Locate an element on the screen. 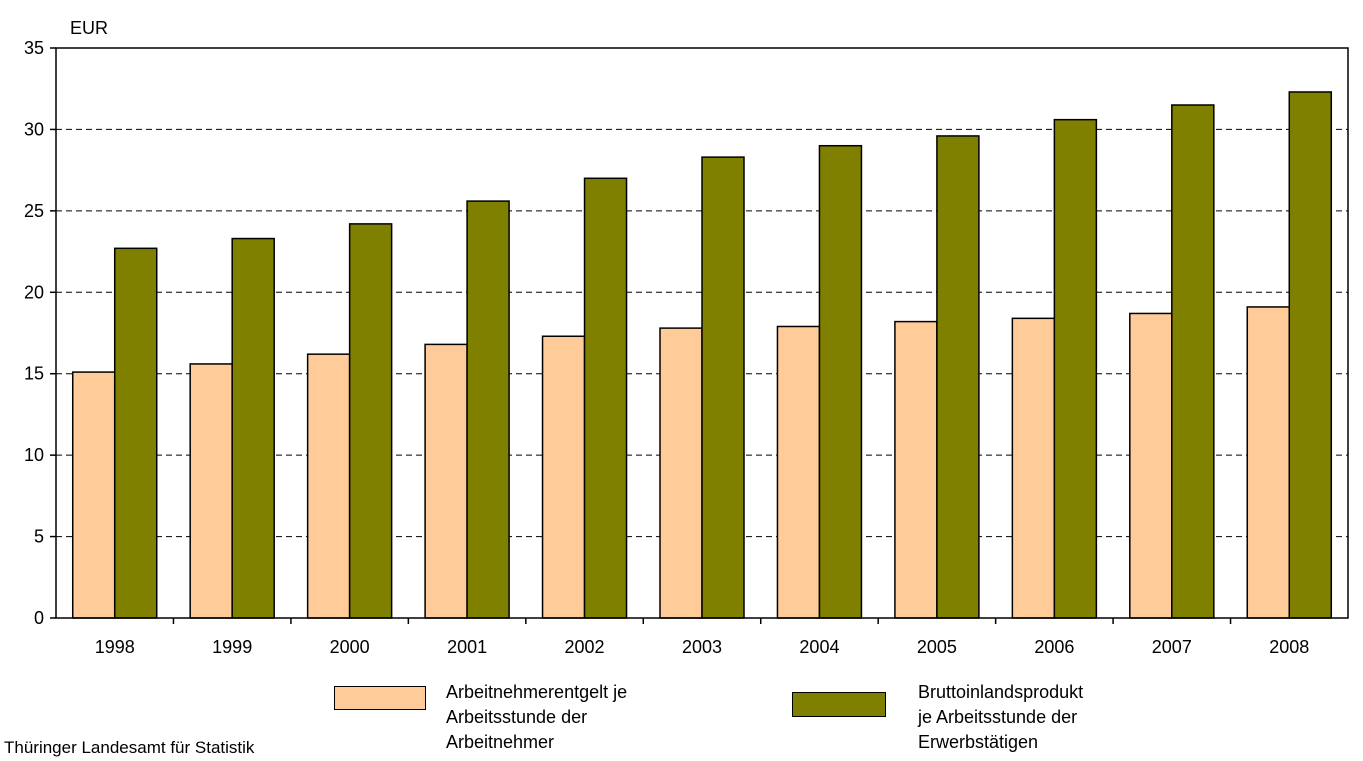 Image resolution: width=1363 pixels, height=761 pixels. y-axis-label: EUR is located at coordinates (89, 28).